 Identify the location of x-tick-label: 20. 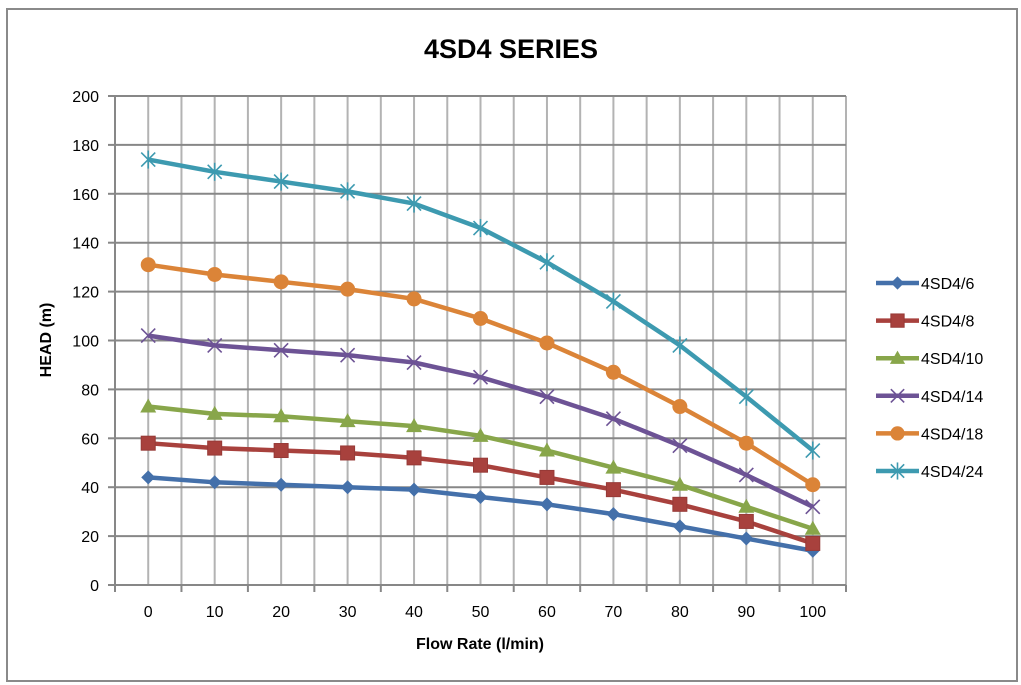
(281, 612).